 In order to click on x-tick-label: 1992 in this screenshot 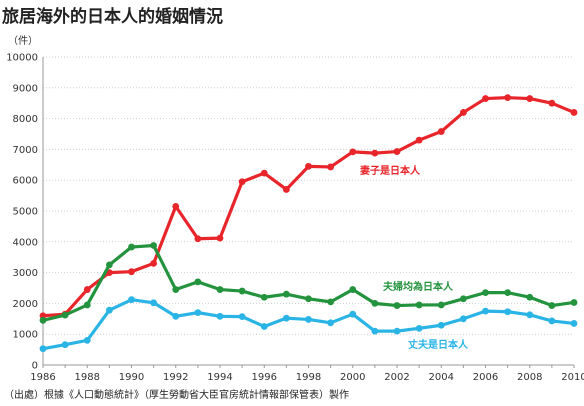, I will do `click(175, 377)`.